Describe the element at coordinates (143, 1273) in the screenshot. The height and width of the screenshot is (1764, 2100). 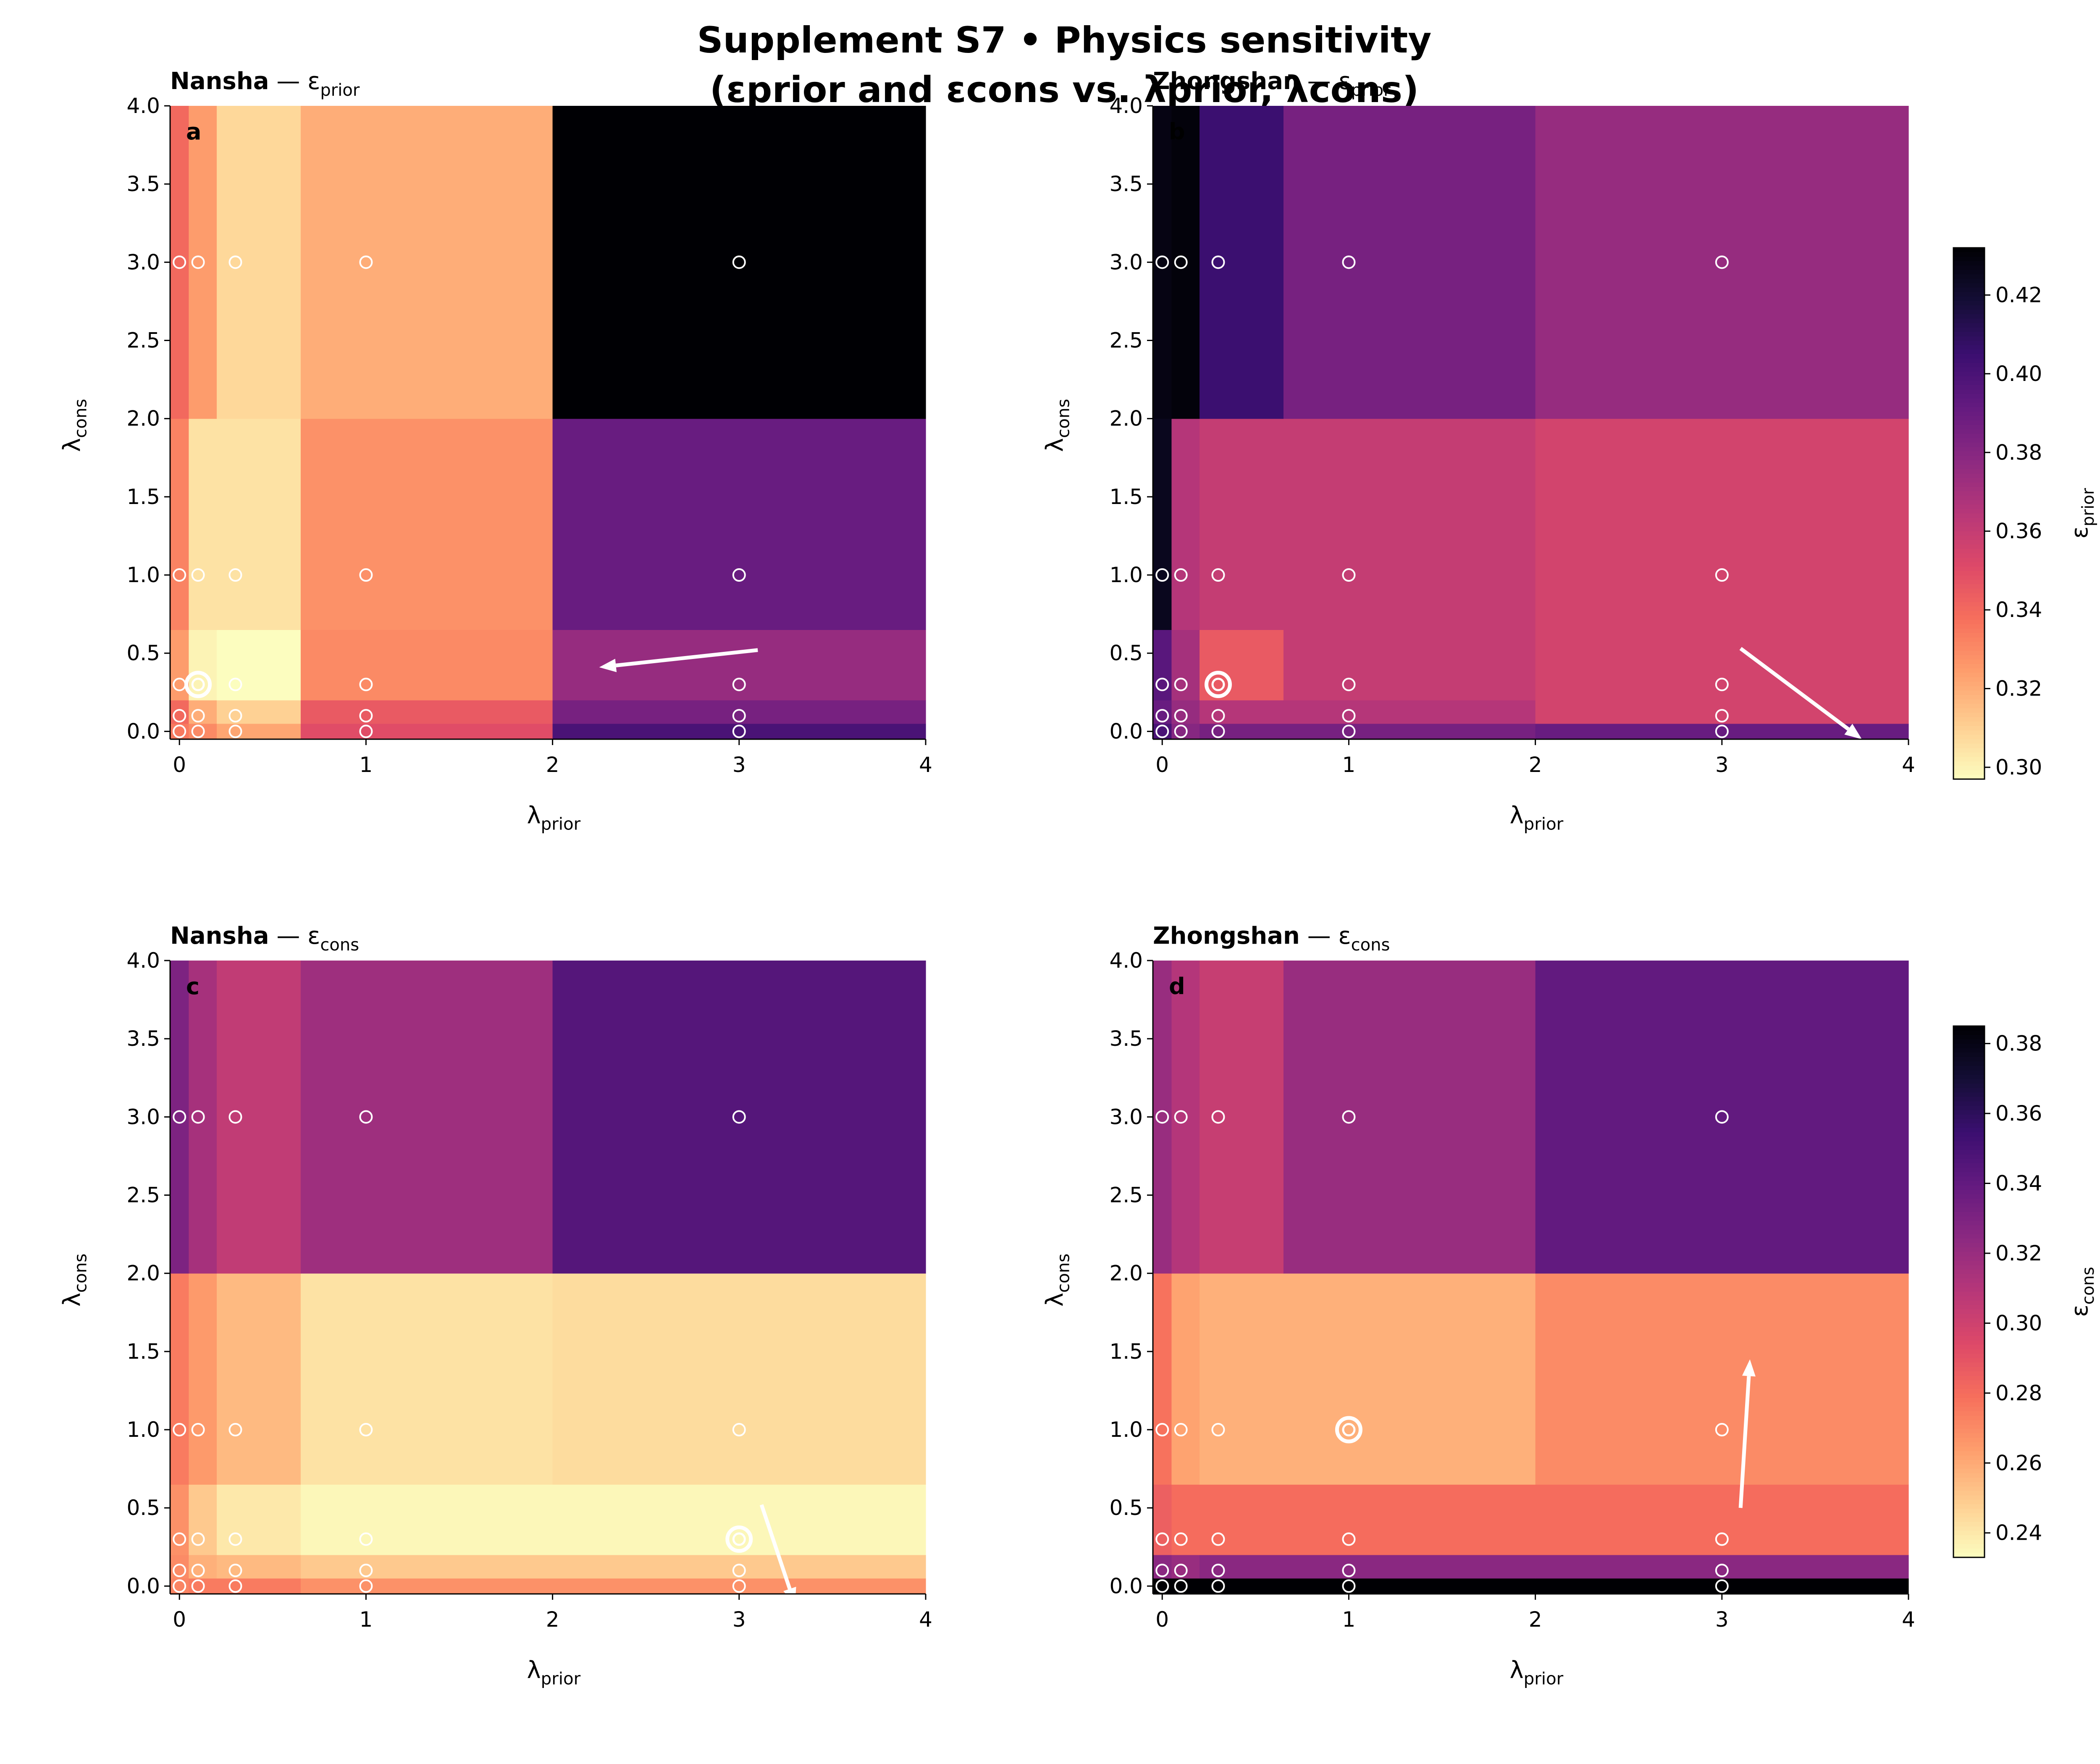
I see `y-tick-label: 2.0` at that location.